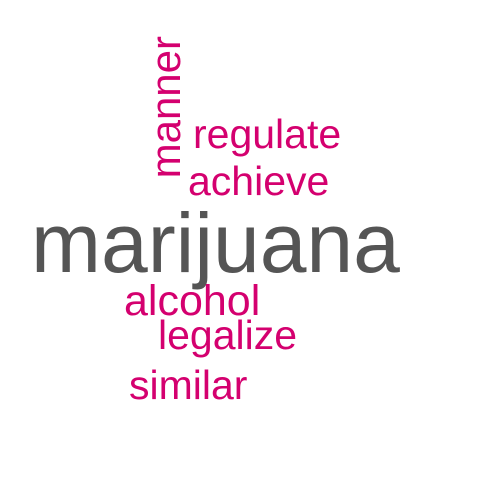 The image size is (480, 480). I want to click on word-legalize: legalize, so click(228, 335).